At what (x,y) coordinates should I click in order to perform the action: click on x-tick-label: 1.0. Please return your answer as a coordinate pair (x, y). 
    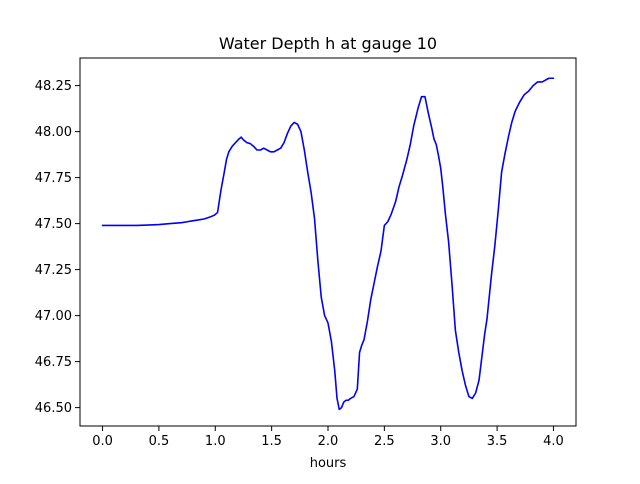
    Looking at the image, I should click on (215, 441).